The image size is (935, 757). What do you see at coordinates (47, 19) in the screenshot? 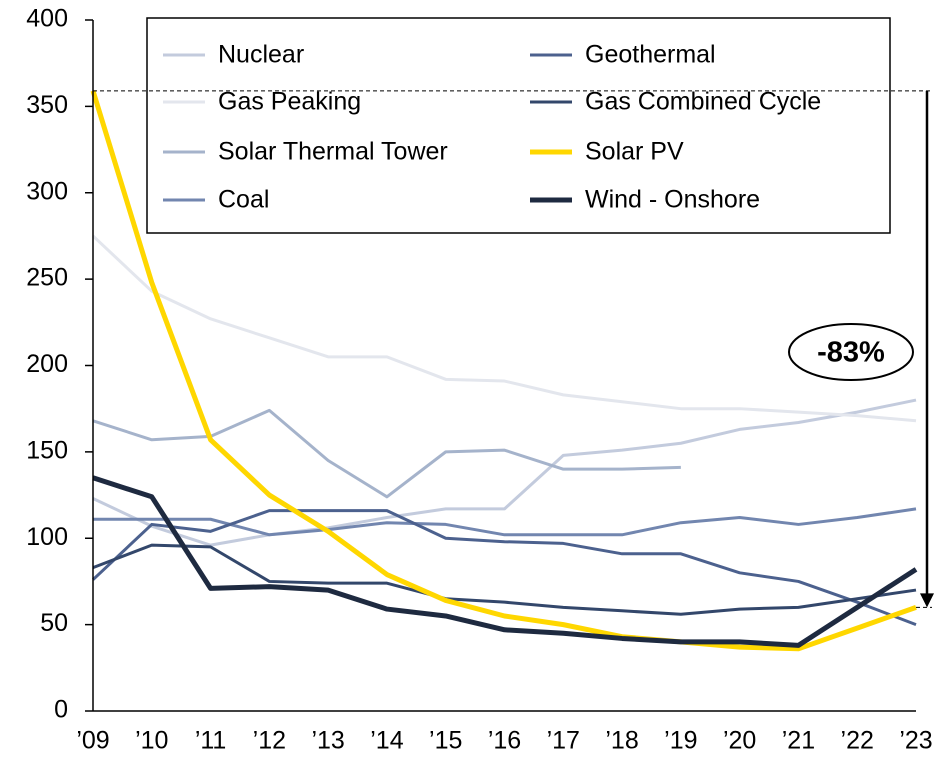
I see `y-tick-label: 400` at bounding box center [47, 19].